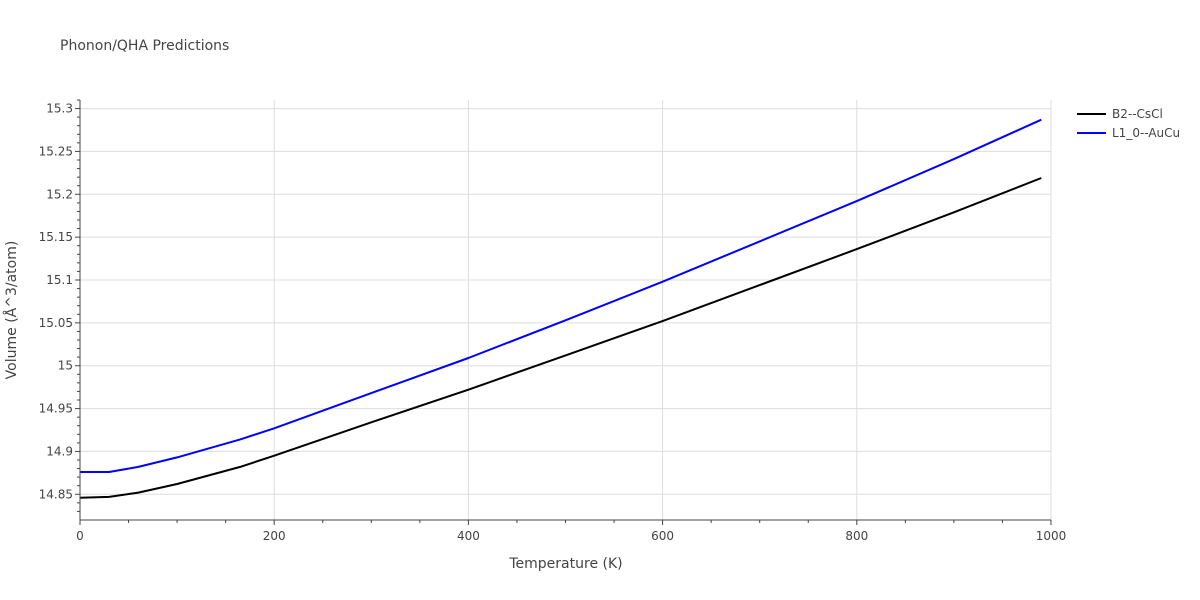 This screenshot has width=1200, height=600. Describe the element at coordinates (56, 237) in the screenshot. I see `y-tick-label: 15.15` at that location.